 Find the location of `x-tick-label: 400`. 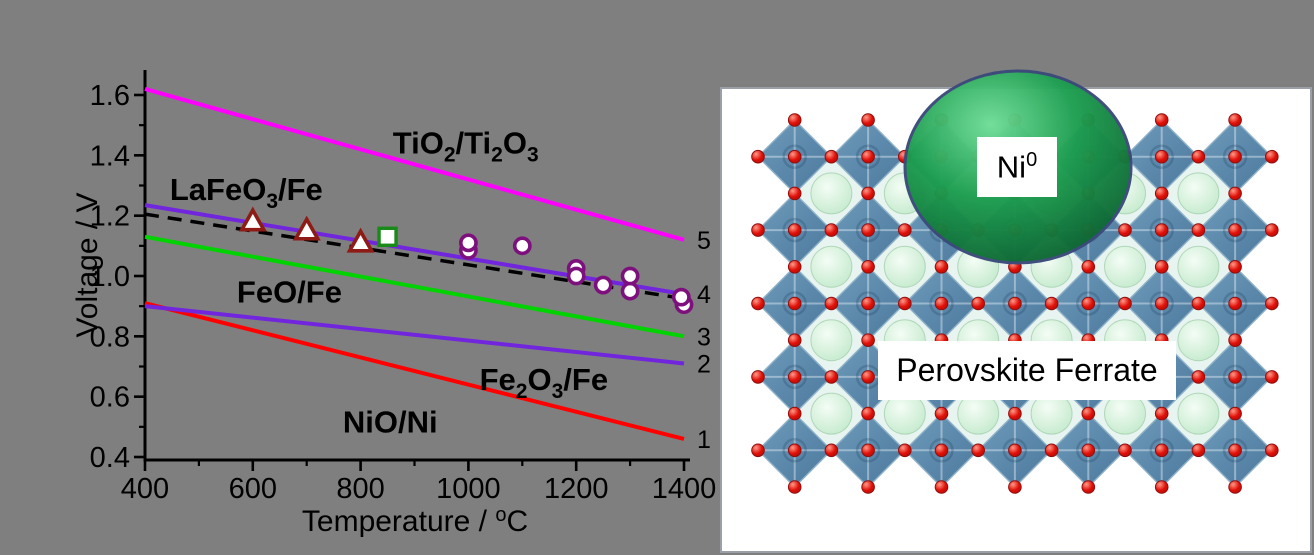

x-tick-label: 400 is located at coordinates (145, 489).